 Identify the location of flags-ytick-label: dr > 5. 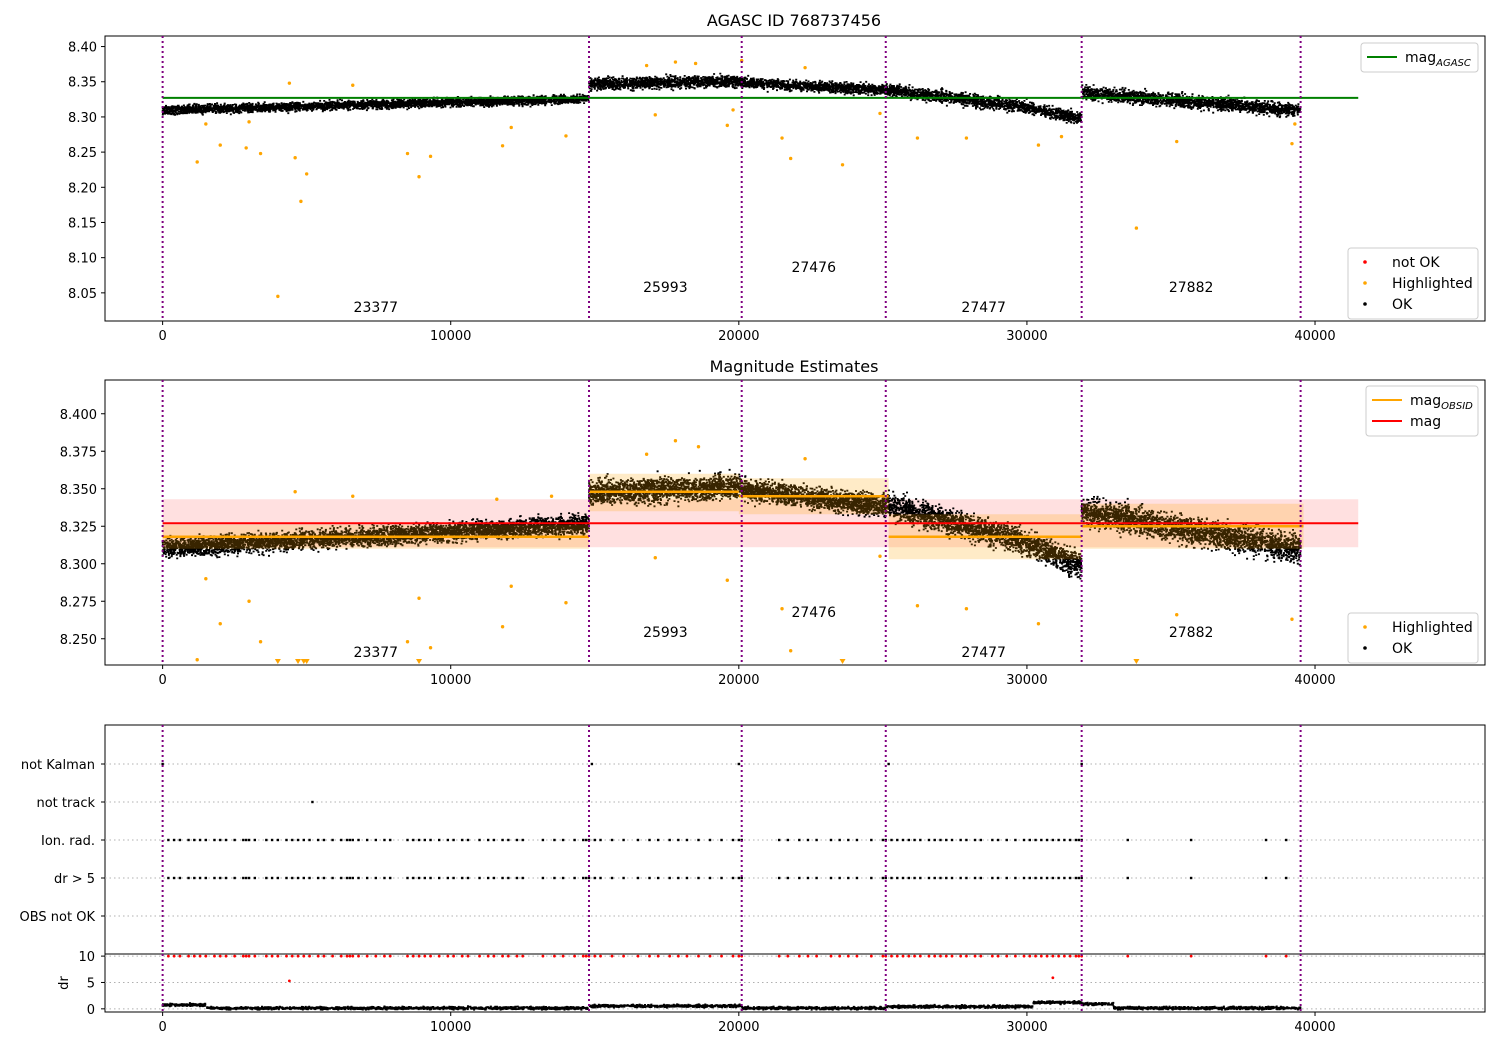
(74, 879).